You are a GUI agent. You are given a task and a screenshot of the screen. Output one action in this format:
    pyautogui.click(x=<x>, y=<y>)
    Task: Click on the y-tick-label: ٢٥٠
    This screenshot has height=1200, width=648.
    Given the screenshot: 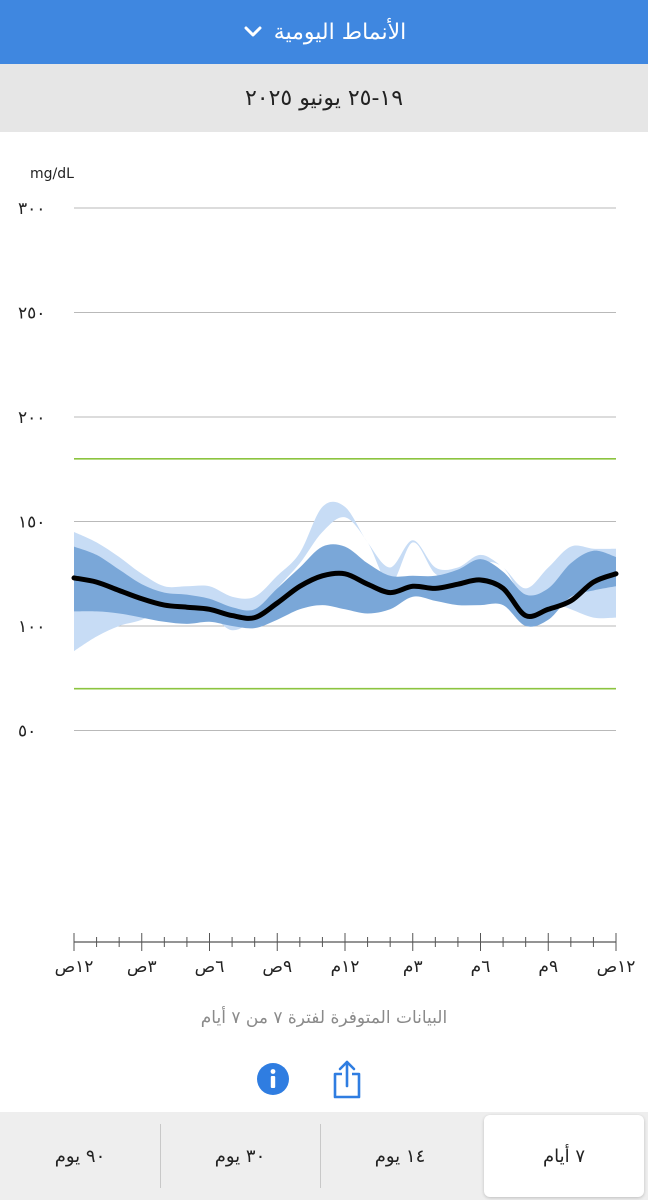 What is the action you would take?
    pyautogui.click(x=31, y=314)
    